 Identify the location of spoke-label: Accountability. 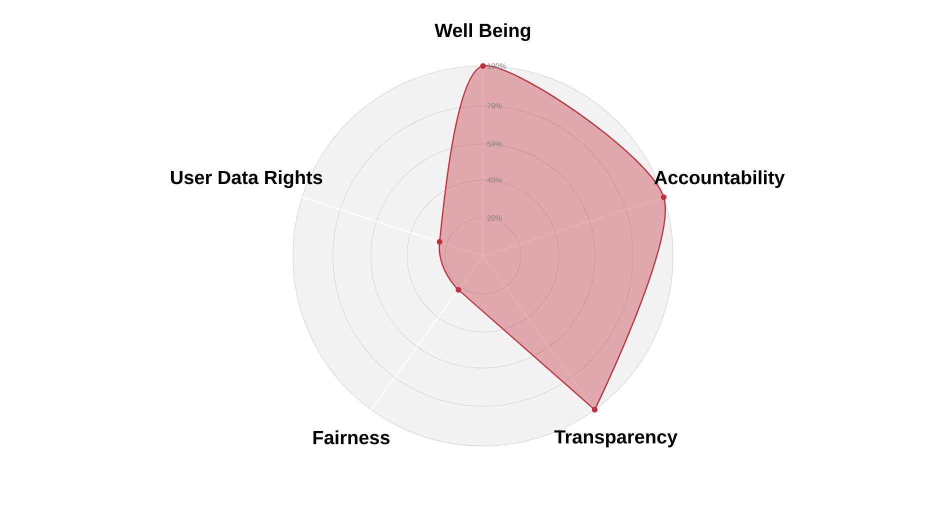
(719, 179).